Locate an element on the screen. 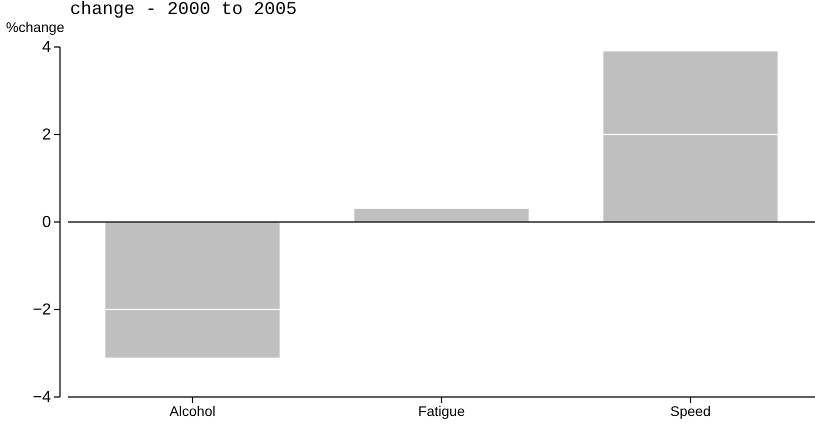 This screenshot has width=815, height=429. y-tick-label: 4 is located at coordinates (47, 47).